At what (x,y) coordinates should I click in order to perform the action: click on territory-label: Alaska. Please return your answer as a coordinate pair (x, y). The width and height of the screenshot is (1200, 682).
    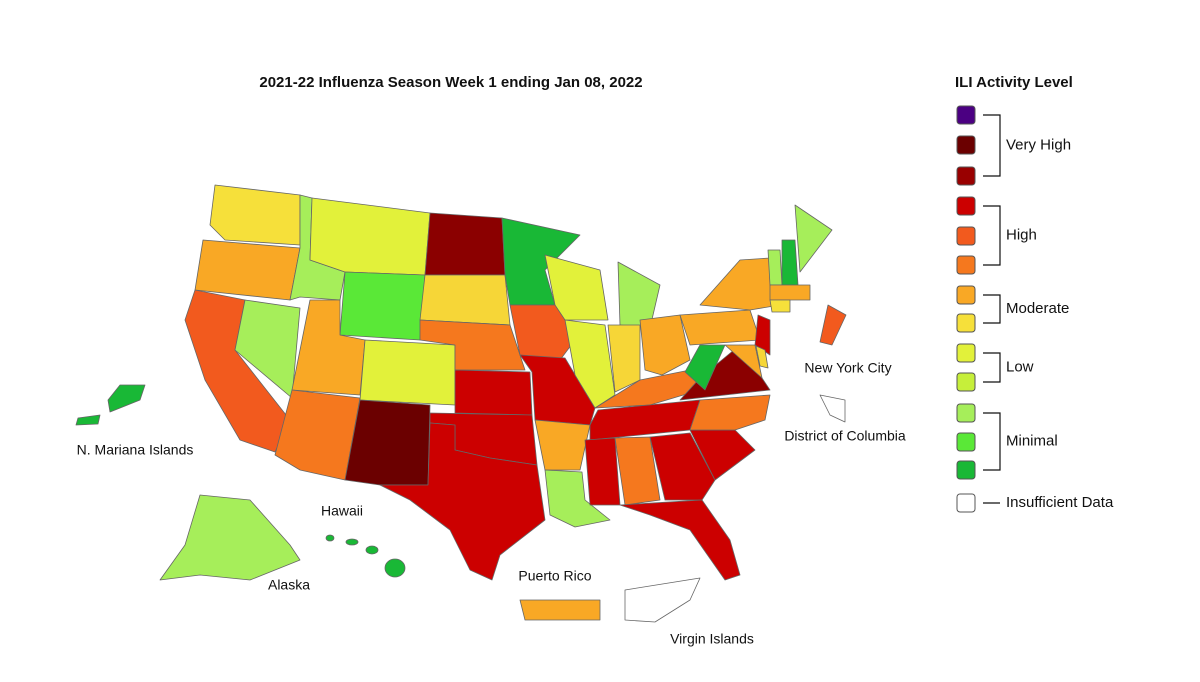
    Looking at the image, I should click on (289, 585).